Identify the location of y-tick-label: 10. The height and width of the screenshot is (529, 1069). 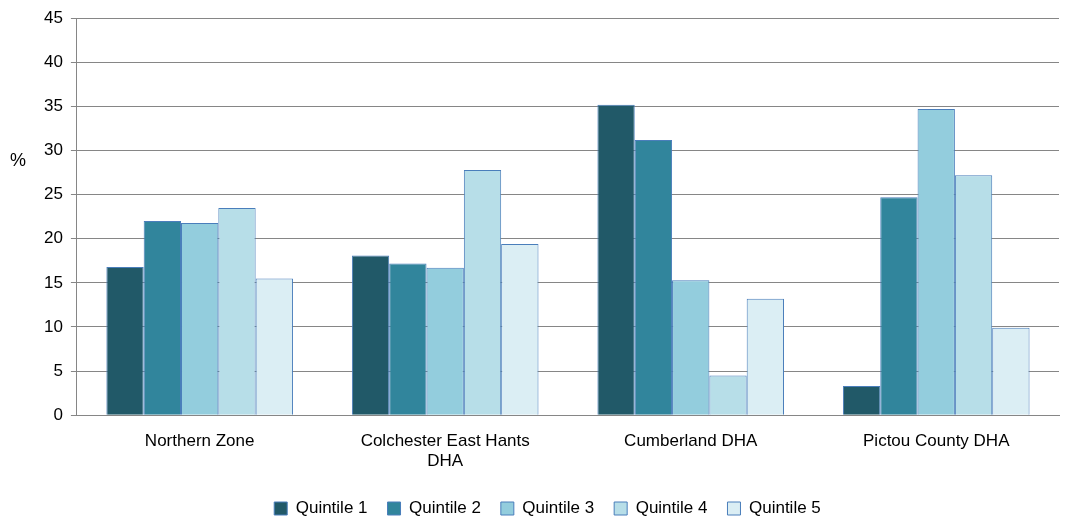
(53, 326).